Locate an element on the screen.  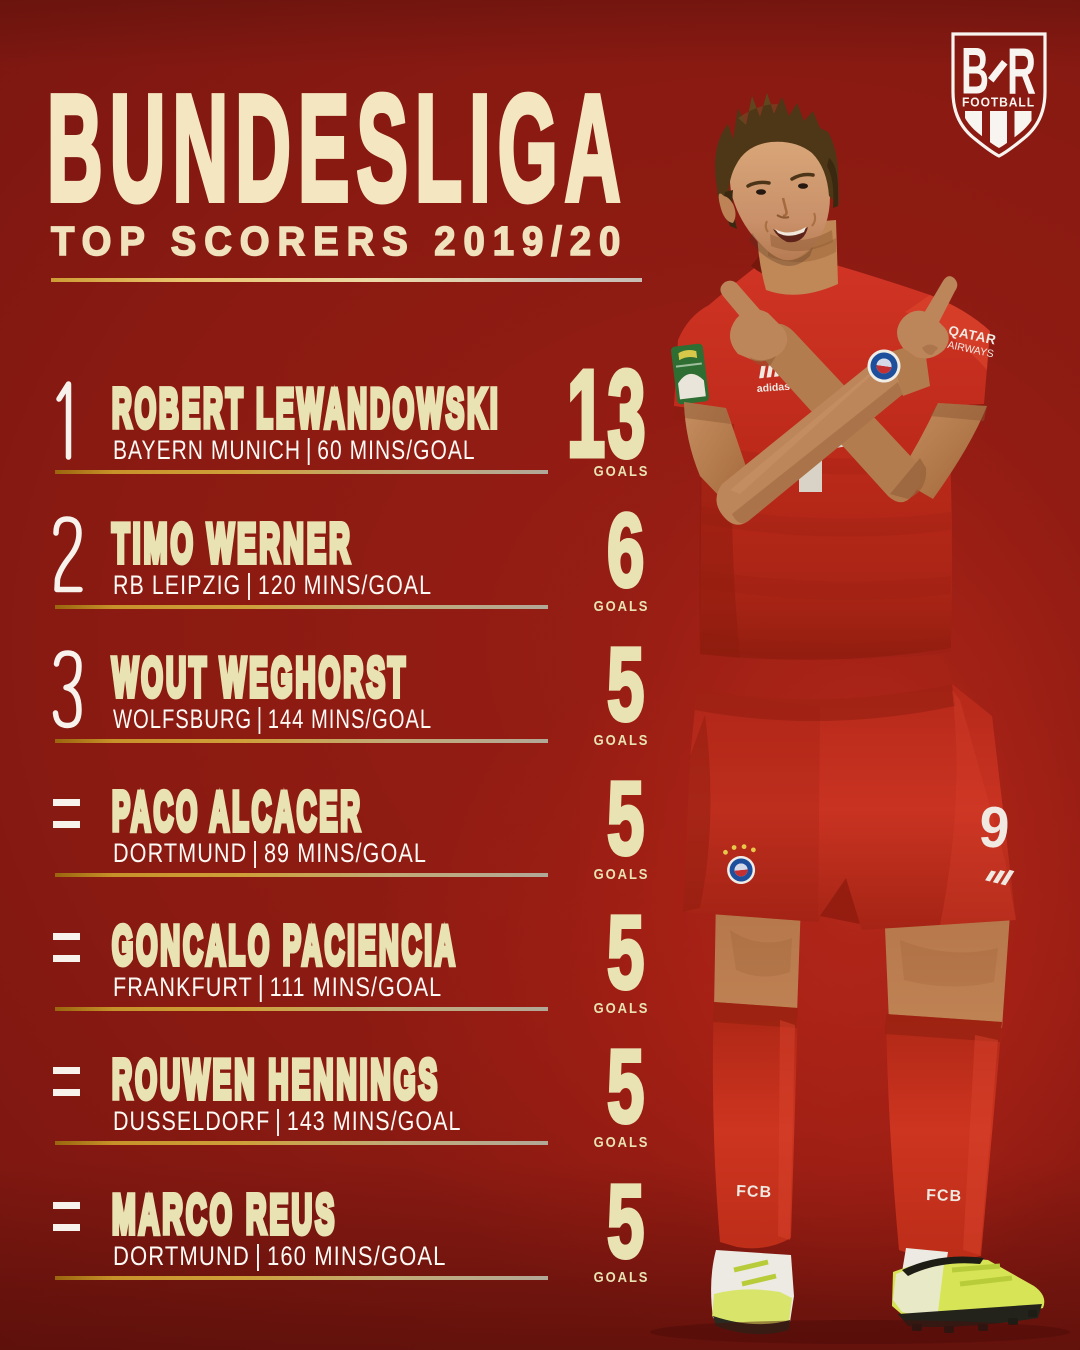
svg-text: FOOTBALL is located at coordinates (998, 102).